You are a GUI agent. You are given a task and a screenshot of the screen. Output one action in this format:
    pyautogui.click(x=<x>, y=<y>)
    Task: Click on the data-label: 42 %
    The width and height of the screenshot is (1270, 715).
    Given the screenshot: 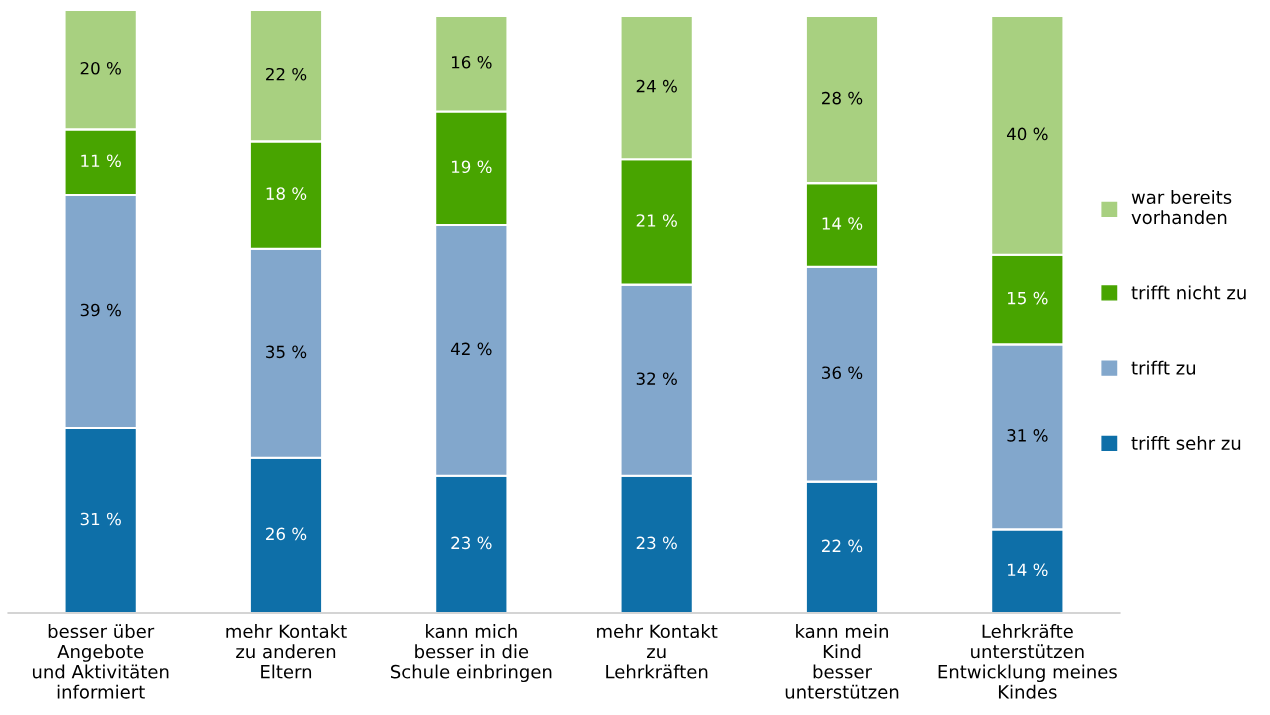 What is the action you would take?
    pyautogui.click(x=471, y=349)
    